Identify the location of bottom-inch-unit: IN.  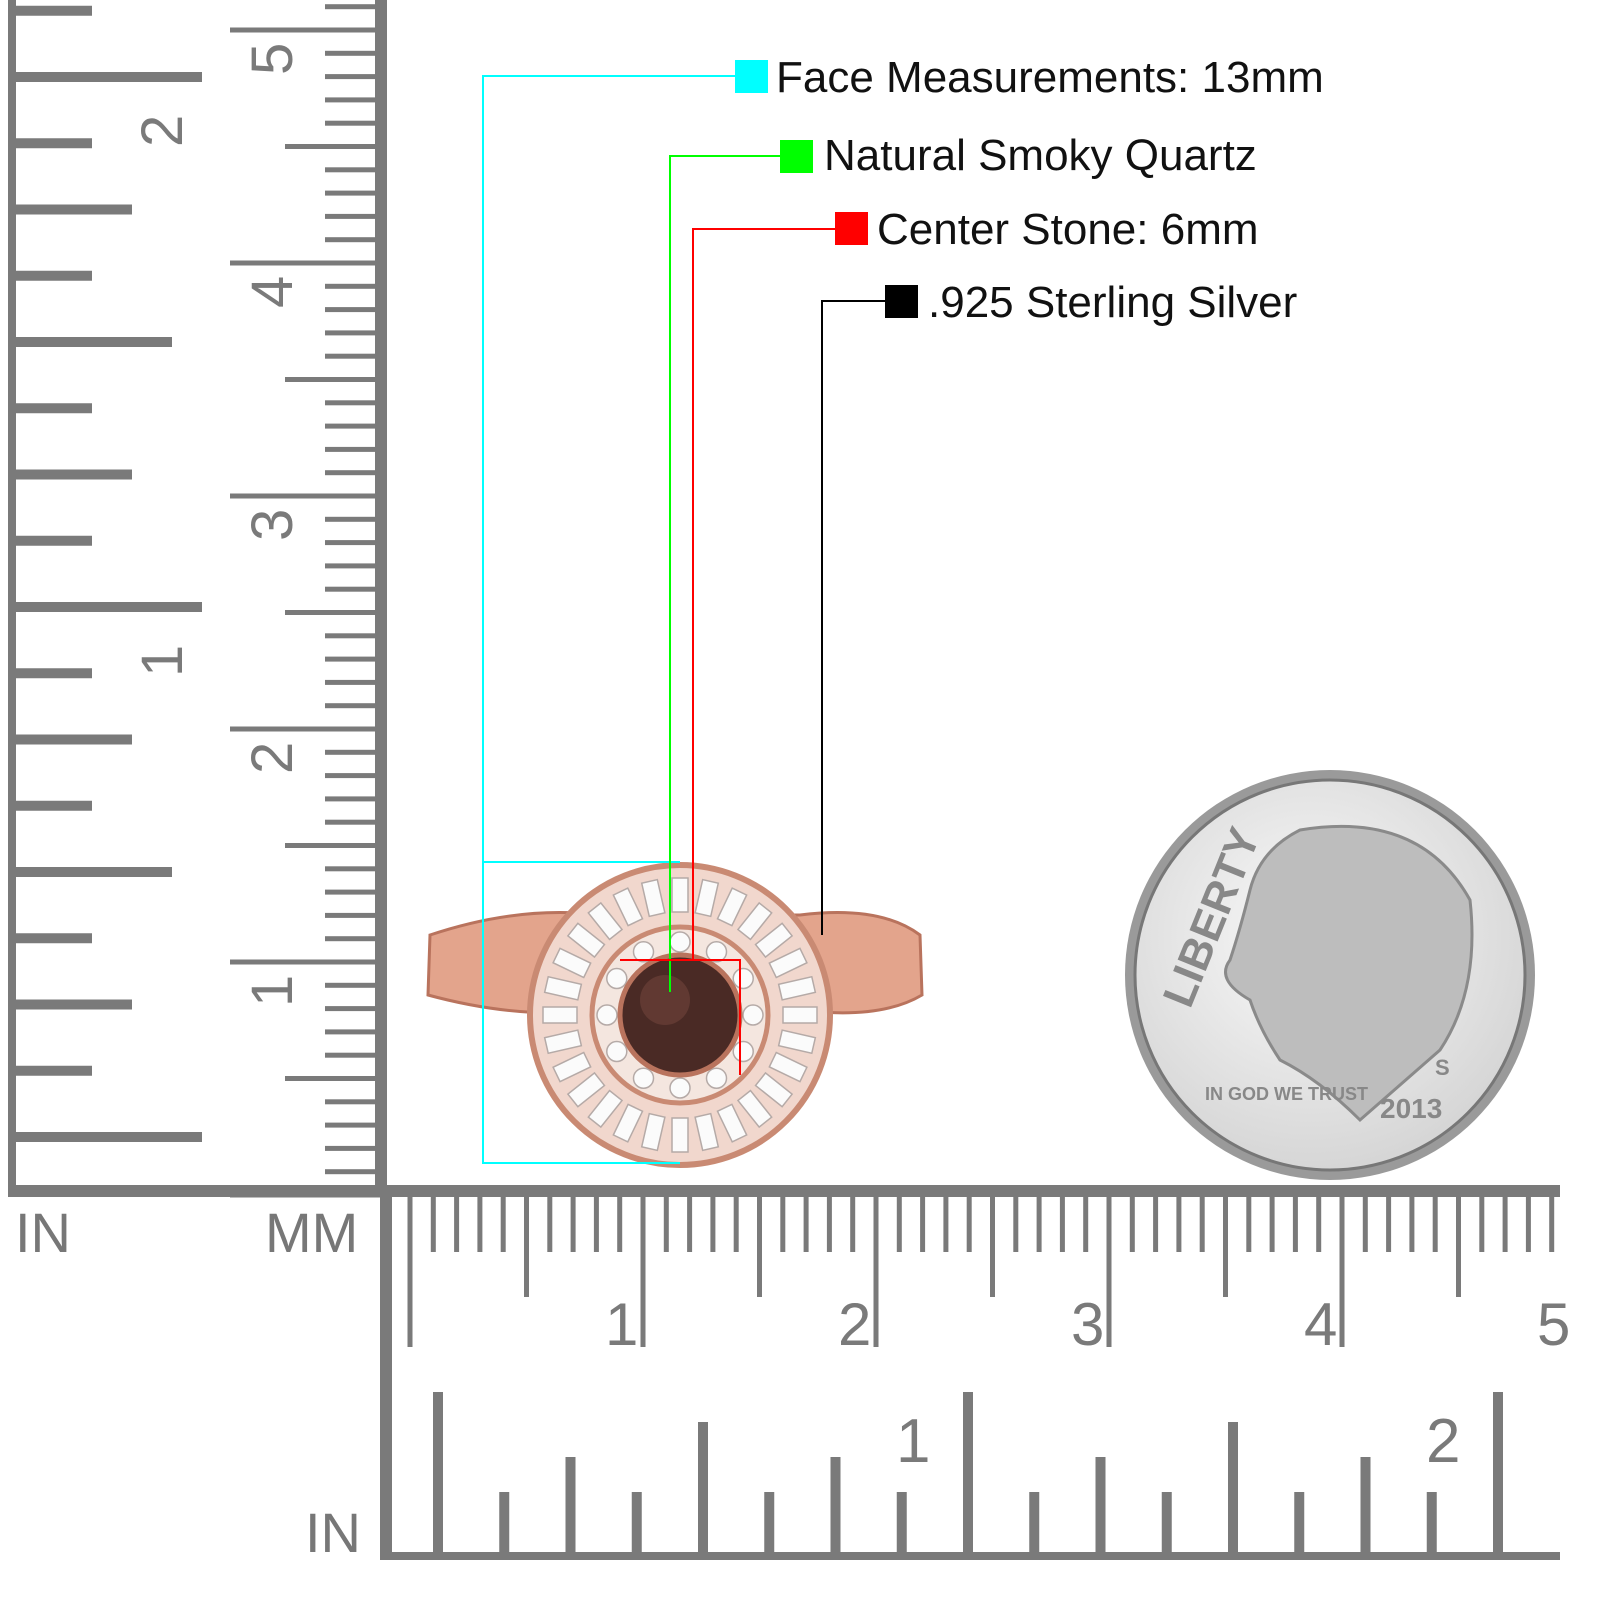
(333, 1532).